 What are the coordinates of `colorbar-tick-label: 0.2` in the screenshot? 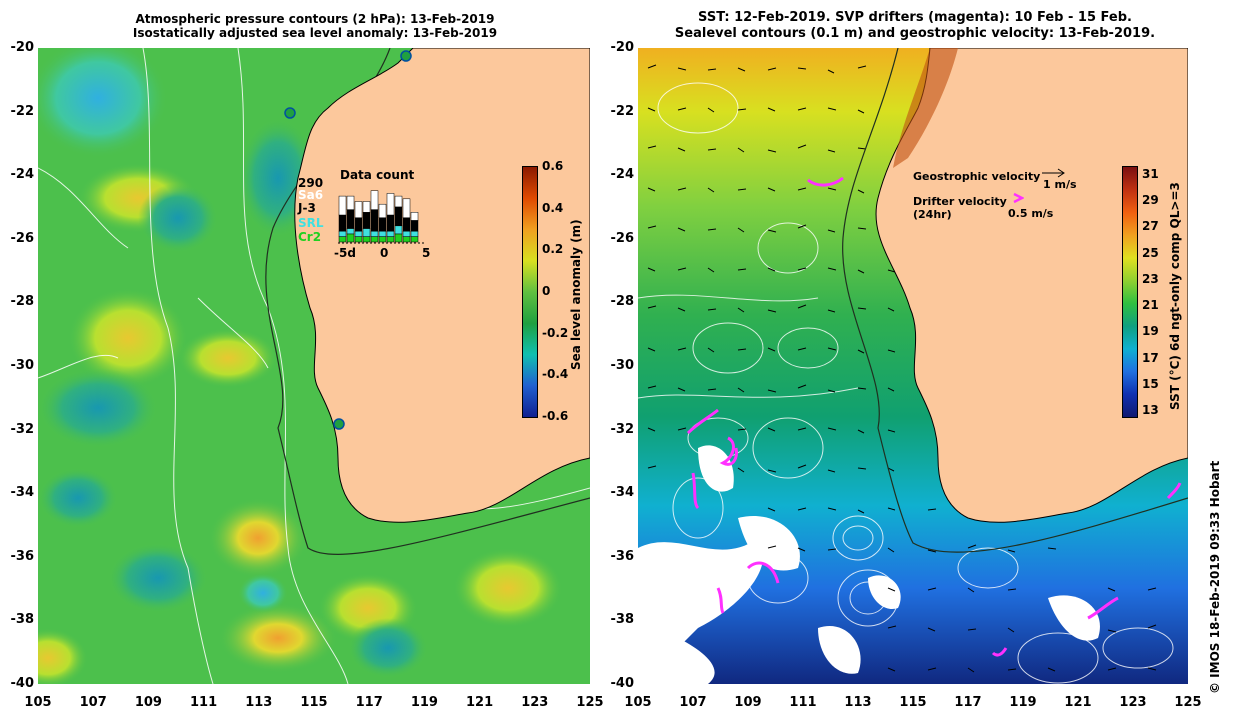 It's located at (553, 249).